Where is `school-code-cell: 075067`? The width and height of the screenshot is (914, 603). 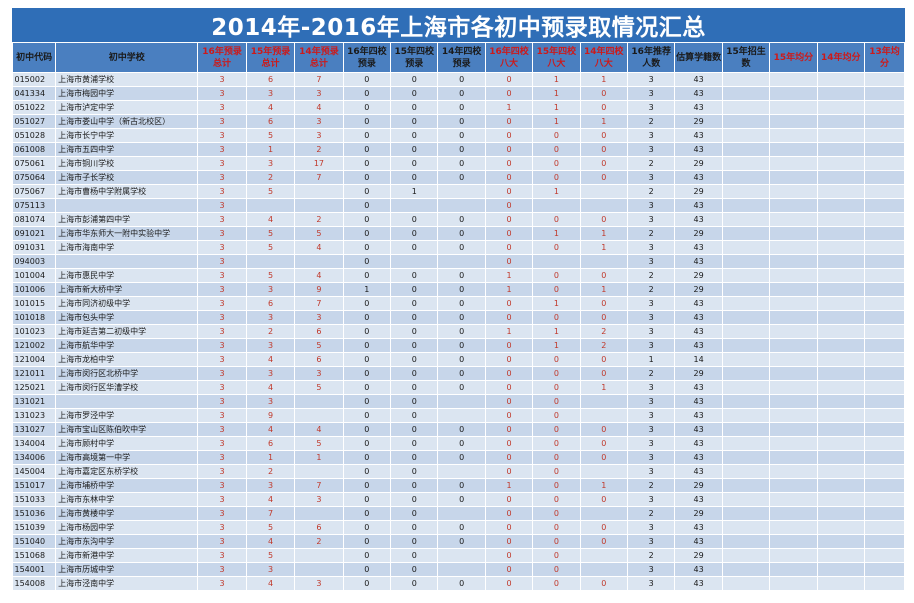 school-code-cell: 075067 is located at coordinates (34, 191).